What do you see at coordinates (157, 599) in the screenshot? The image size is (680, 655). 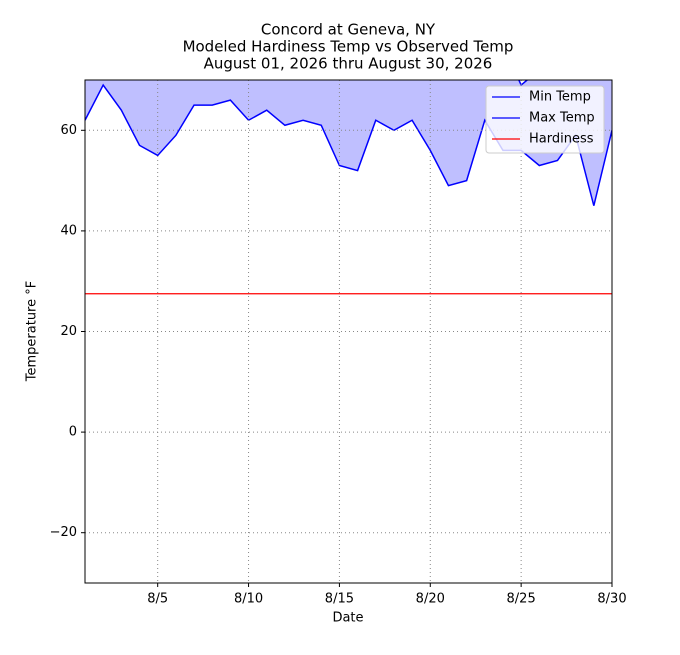 I see `x-tick-label: 8/5` at bounding box center [157, 599].